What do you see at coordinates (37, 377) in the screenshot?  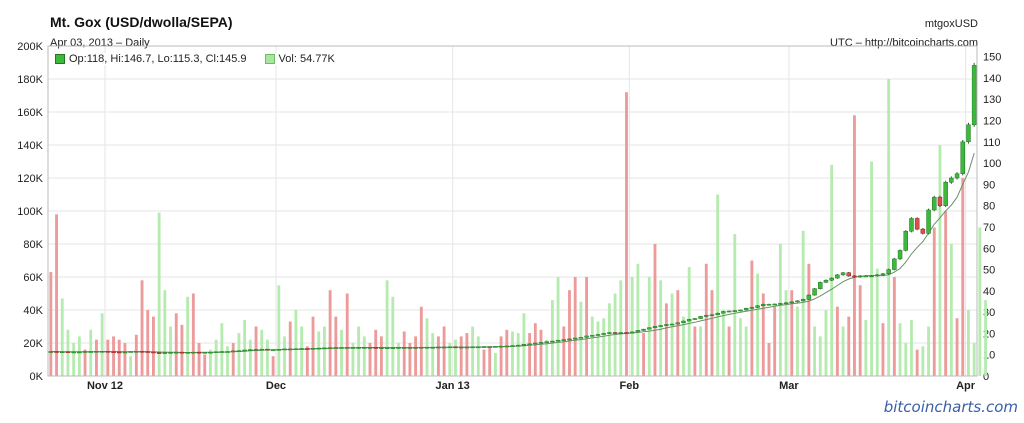 I see `left-tick-label: 0K` at bounding box center [37, 377].